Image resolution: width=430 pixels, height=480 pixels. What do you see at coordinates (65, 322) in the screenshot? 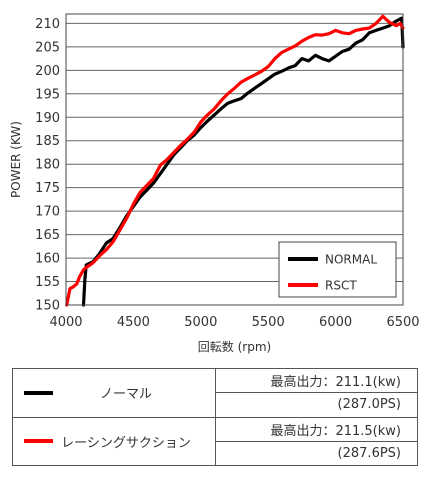
I see `x-tick-label: 4000` at bounding box center [65, 322].